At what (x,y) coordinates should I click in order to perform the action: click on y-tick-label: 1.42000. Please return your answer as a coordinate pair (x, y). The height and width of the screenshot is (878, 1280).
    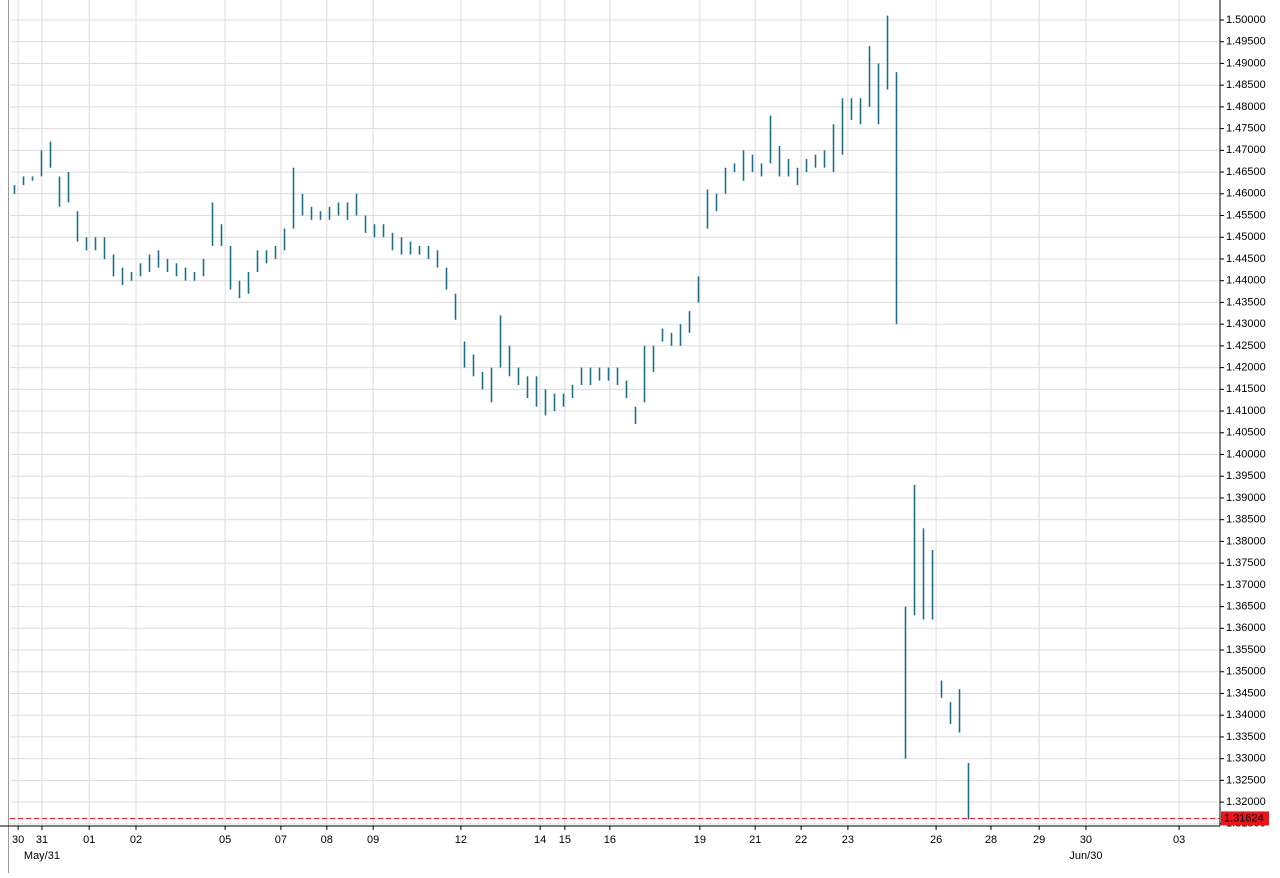
    Looking at the image, I should click on (1246, 368).